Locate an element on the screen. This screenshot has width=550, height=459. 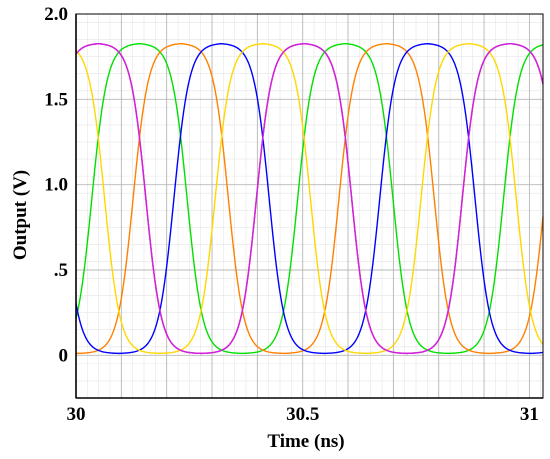
y-tick-label: 0 is located at coordinates (64, 355).